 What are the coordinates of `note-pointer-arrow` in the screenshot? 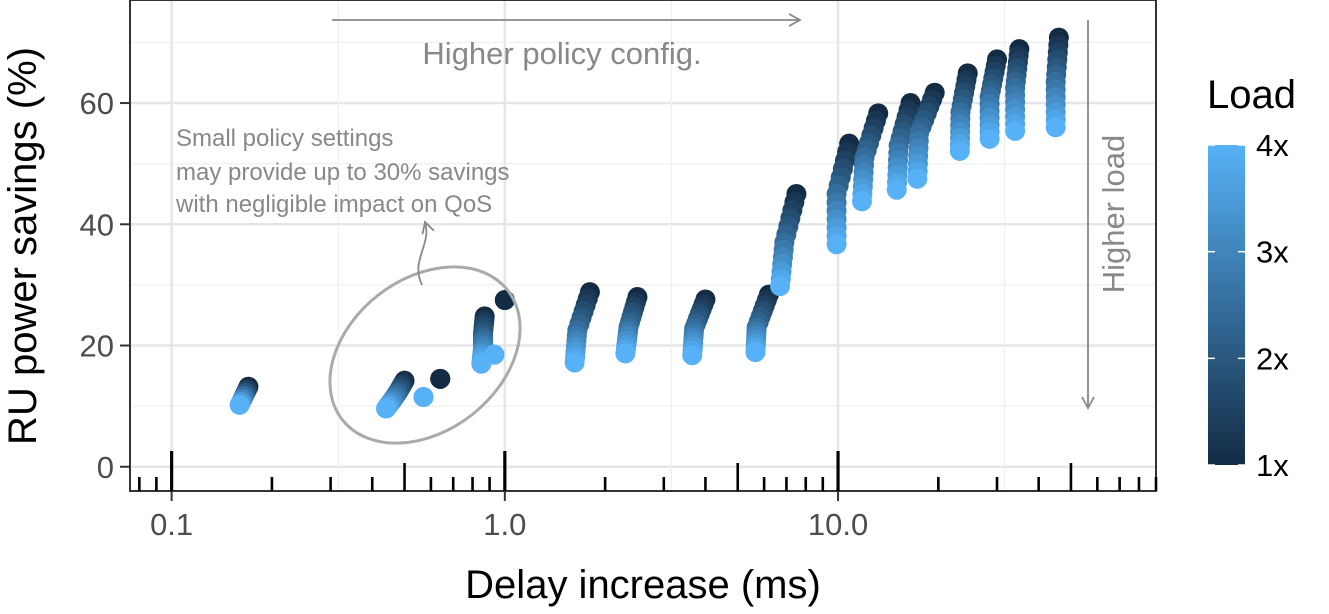 It's located at (426, 253).